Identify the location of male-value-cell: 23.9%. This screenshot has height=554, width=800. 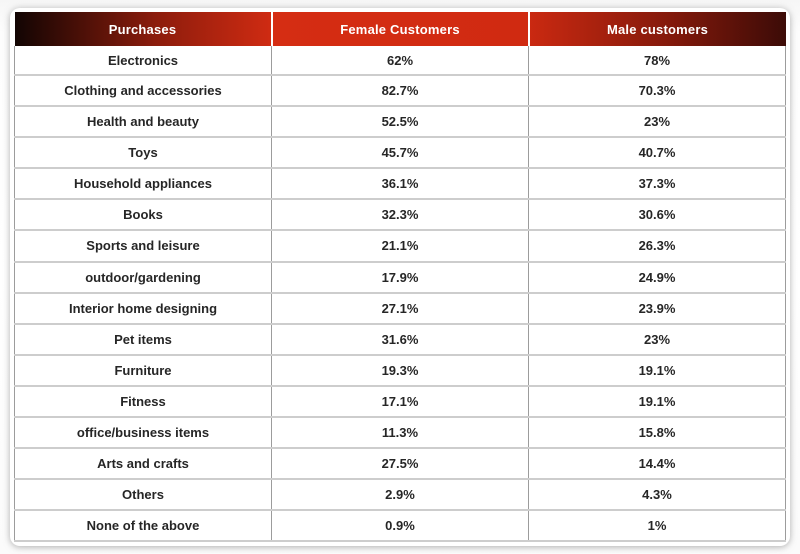
(657, 308).